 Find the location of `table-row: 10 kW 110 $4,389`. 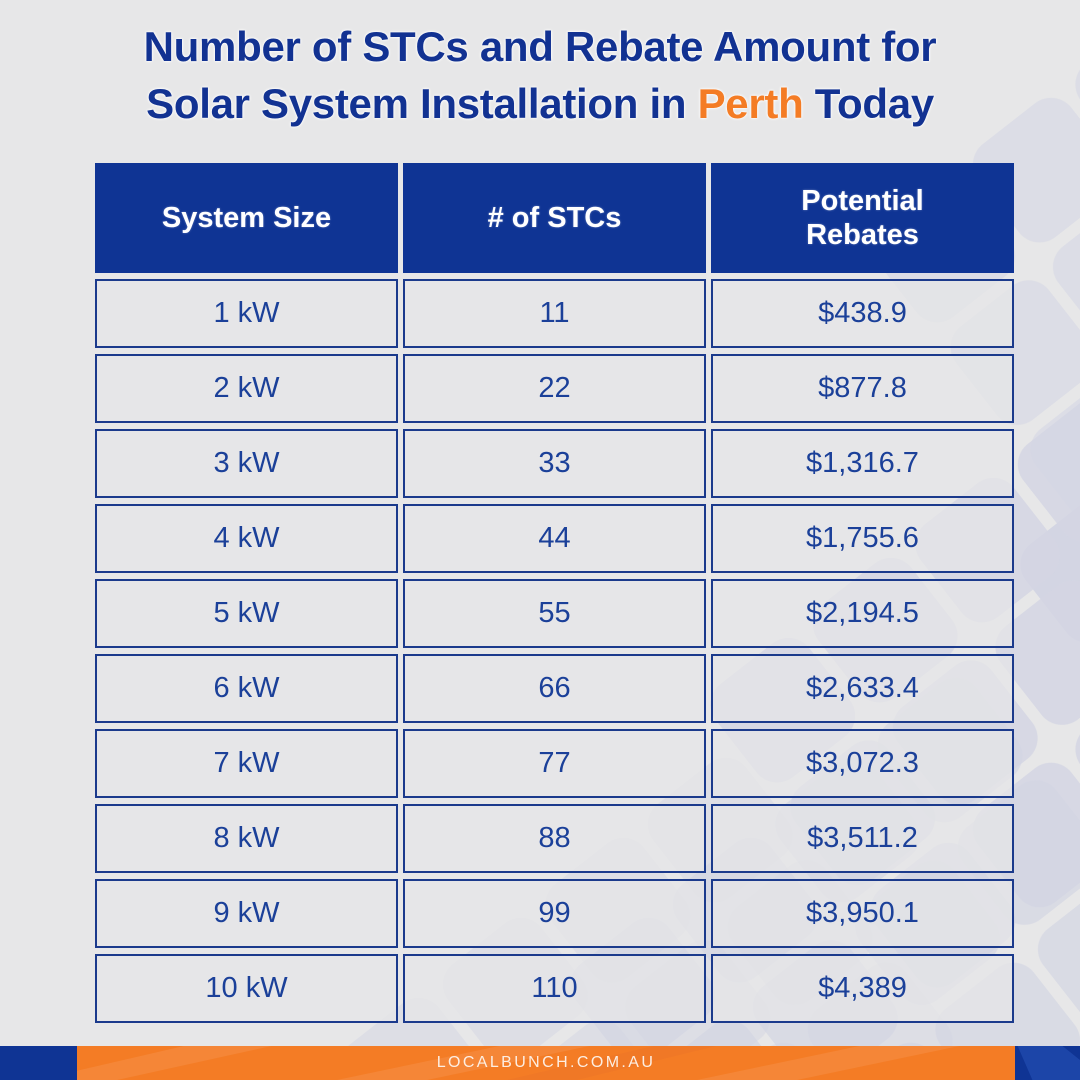

table-row: 10 kW 110 $4,389 is located at coordinates (555, 988).